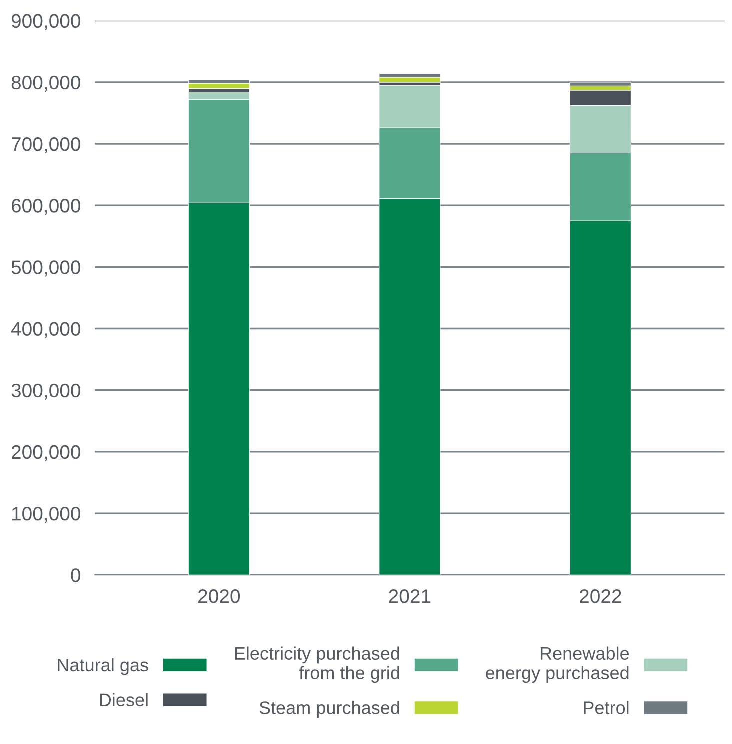  I want to click on legend-label: Renewable energy purchased, so click(558, 665).